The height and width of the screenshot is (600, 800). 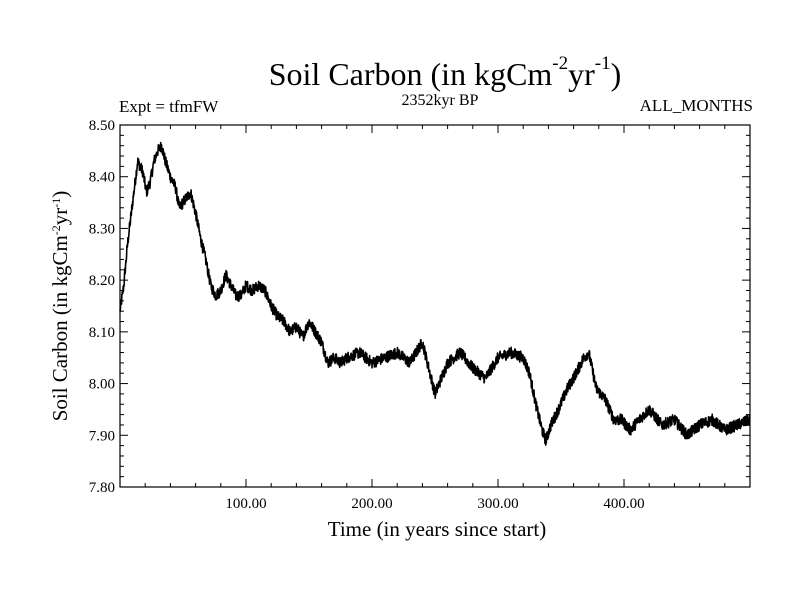 I want to click on experiment-label: Expt = tfmFW, so click(x=169, y=106).